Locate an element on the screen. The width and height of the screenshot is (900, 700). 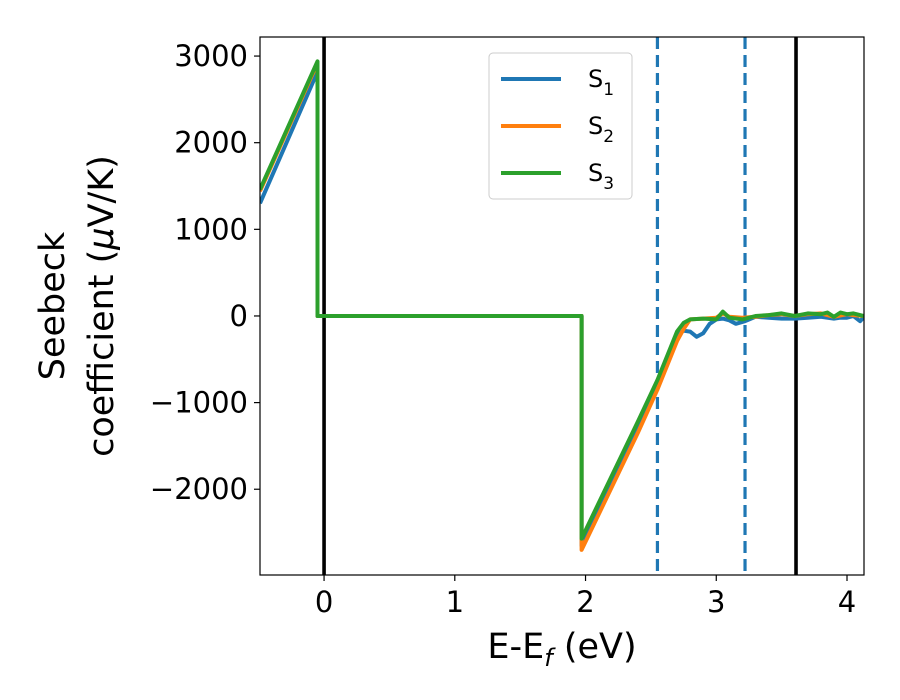
y-tick-label: 1000 is located at coordinates (211, 229).